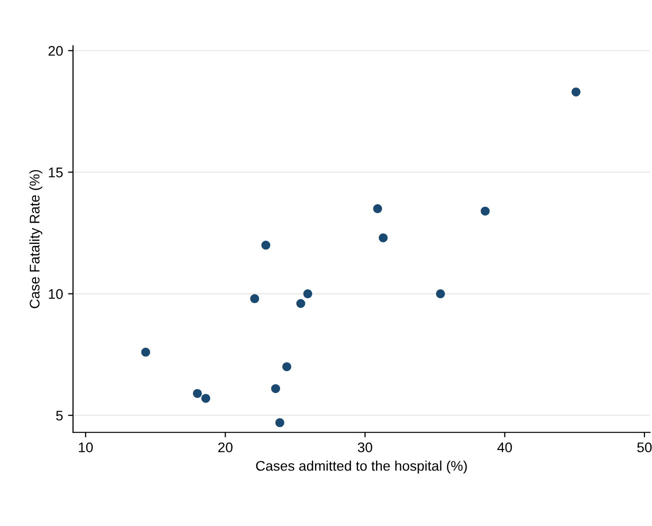 This screenshot has height=526, width=652. I want to click on x-tick-label: 30, so click(365, 447).